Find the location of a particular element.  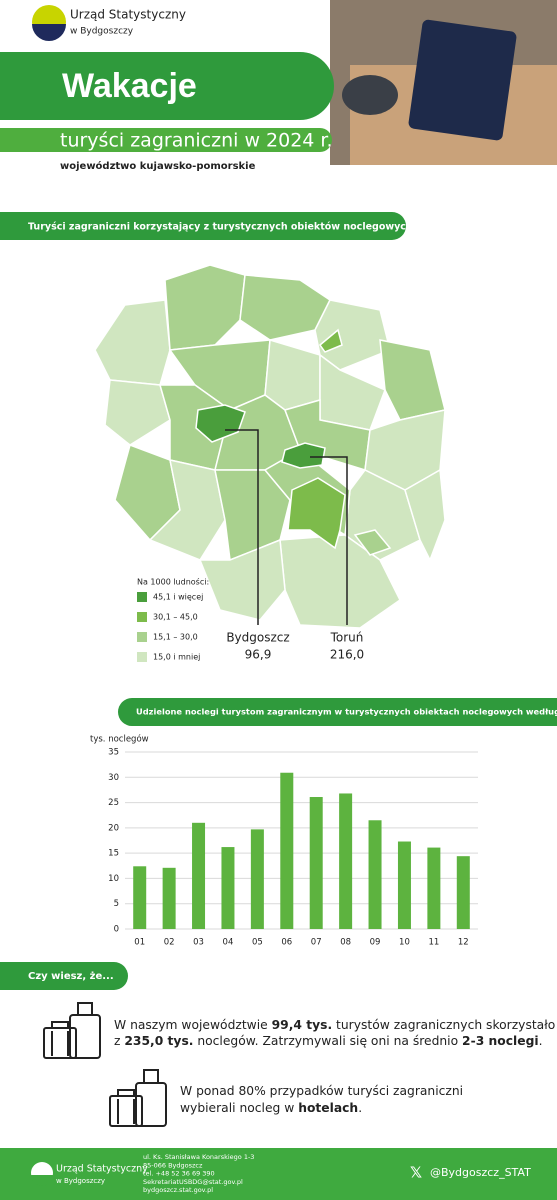

footer-logo-text: w Bydgoszczy is located at coordinates (80, 1181).